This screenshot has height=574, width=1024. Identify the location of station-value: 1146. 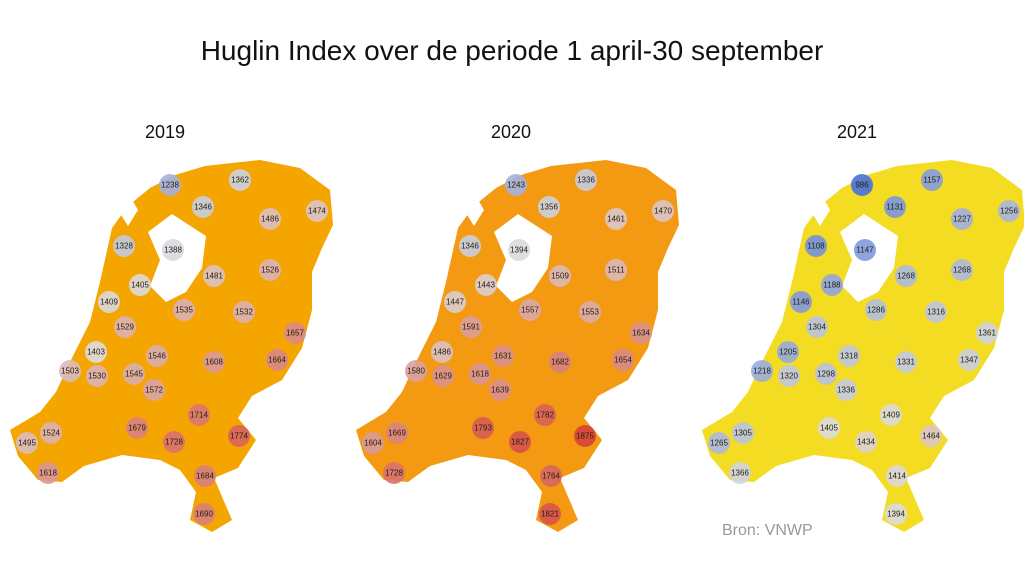
(801, 302).